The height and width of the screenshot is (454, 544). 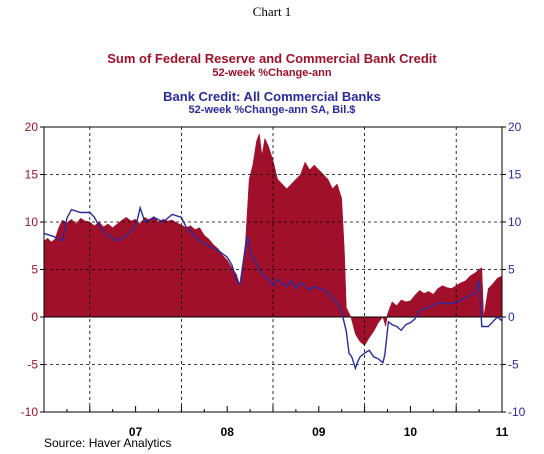 What do you see at coordinates (272, 11) in the screenshot?
I see `chart-number-label: Chart 1` at bounding box center [272, 11].